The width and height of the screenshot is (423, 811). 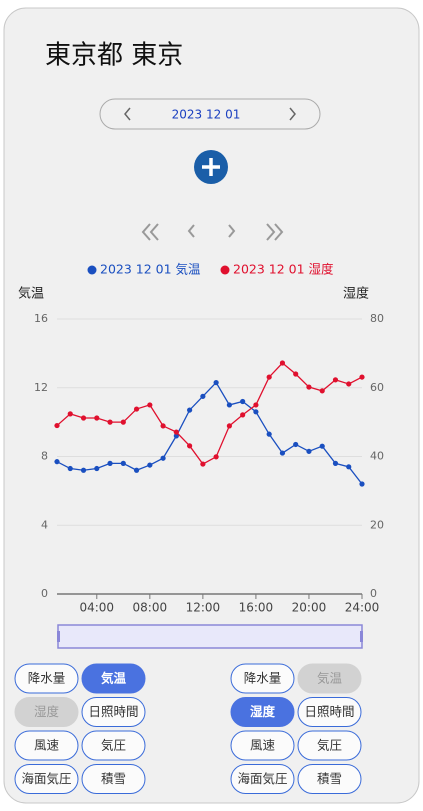 What do you see at coordinates (232, 231) in the screenshot?
I see `next` at bounding box center [232, 231].